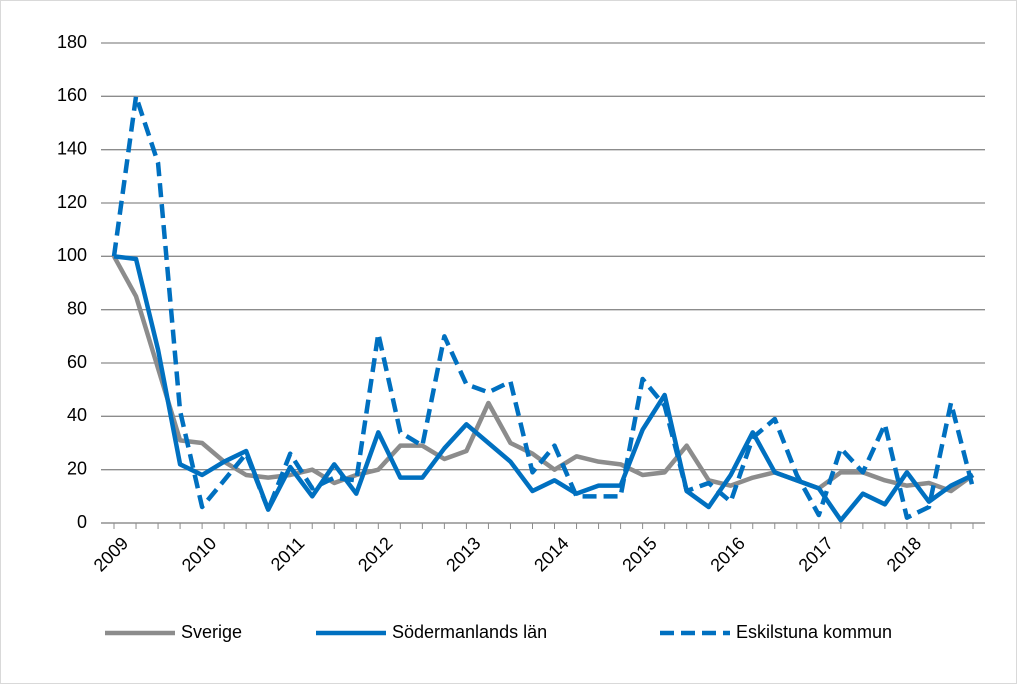  I want to click on y-tick-label: 180, so click(72, 42).